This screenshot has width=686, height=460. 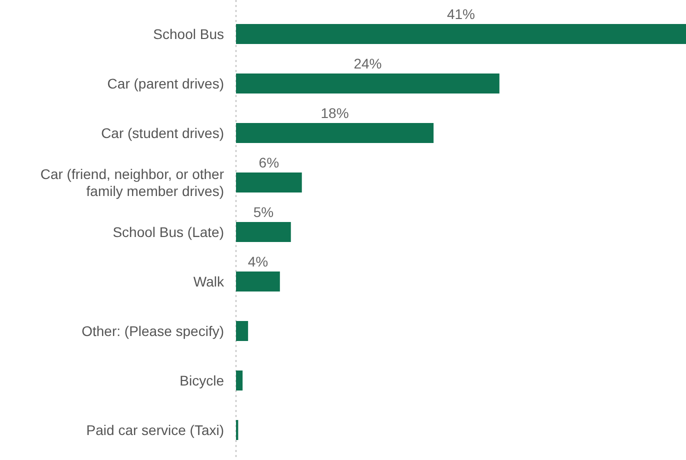 What do you see at coordinates (209, 282) in the screenshot?
I see `y-tick-label: Walk` at bounding box center [209, 282].